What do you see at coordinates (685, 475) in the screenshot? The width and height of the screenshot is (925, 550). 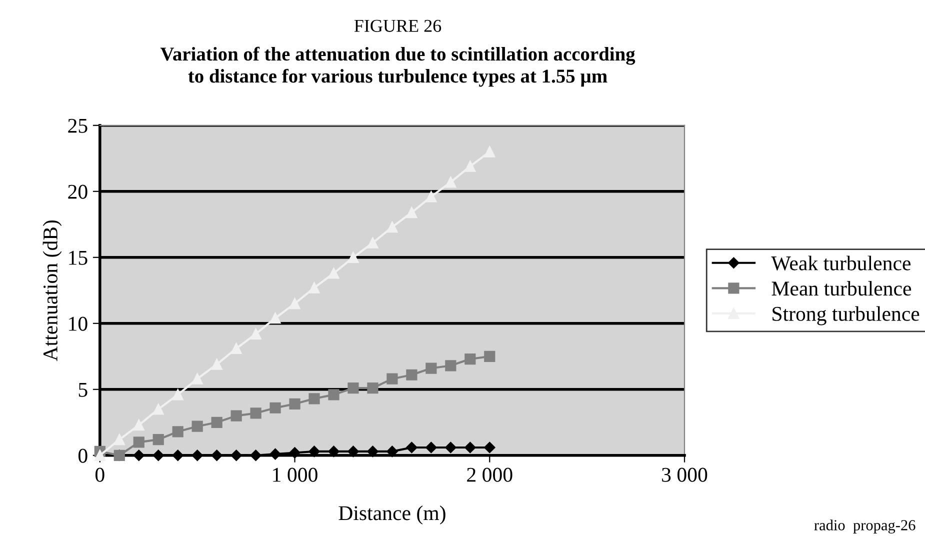 I see `x-tick-label: 3 000` at bounding box center [685, 475].